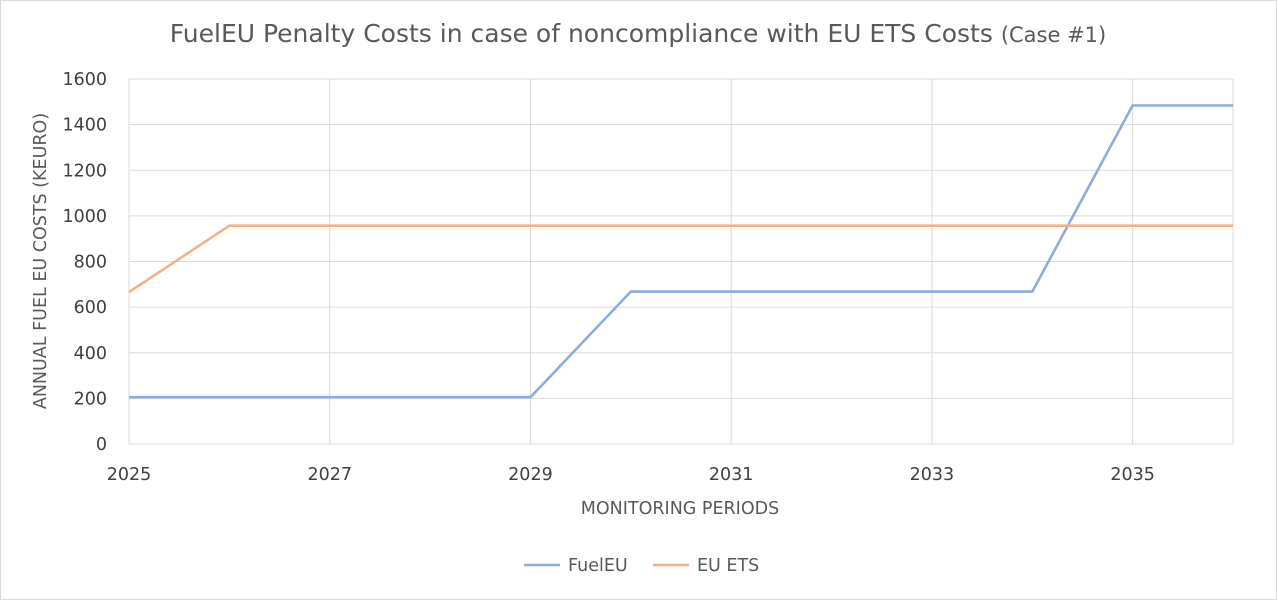 The image size is (1277, 601). Describe the element at coordinates (129, 475) in the screenshot. I see `x-tick-label: 2025` at that location.